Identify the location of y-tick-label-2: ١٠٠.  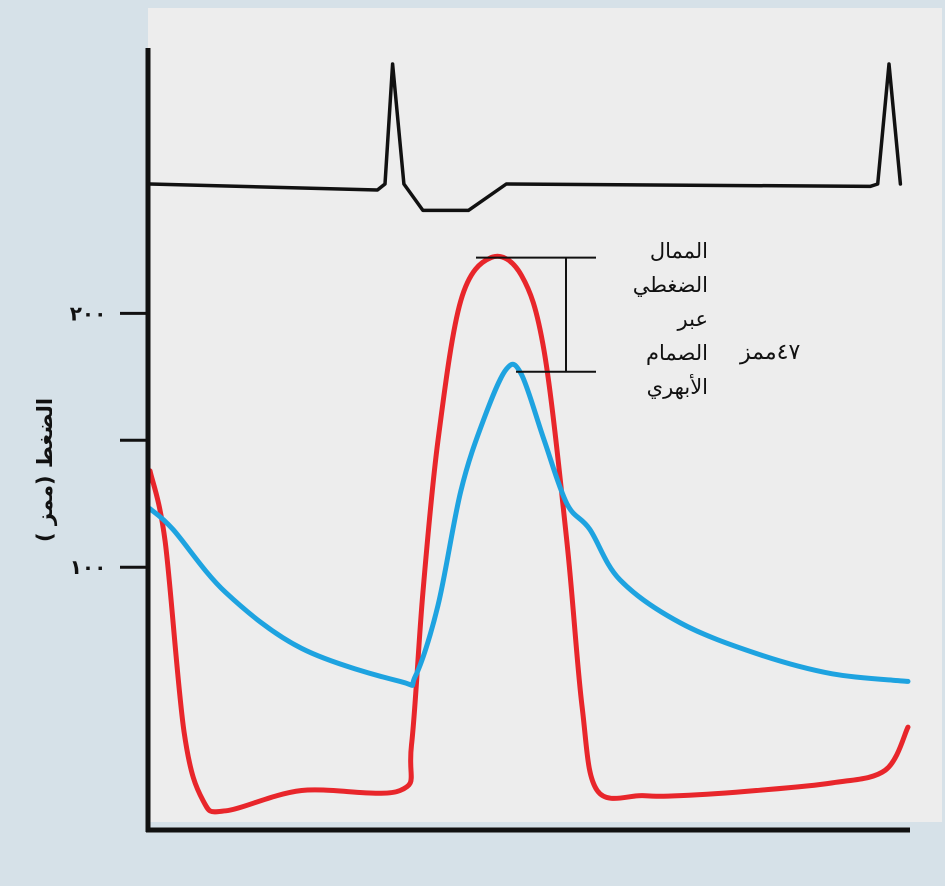
(88, 567).